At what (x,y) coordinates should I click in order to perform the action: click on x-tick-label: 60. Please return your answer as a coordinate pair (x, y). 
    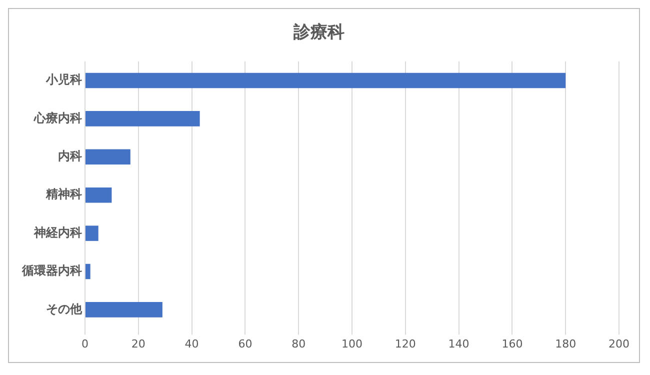
    Looking at the image, I should click on (245, 343).